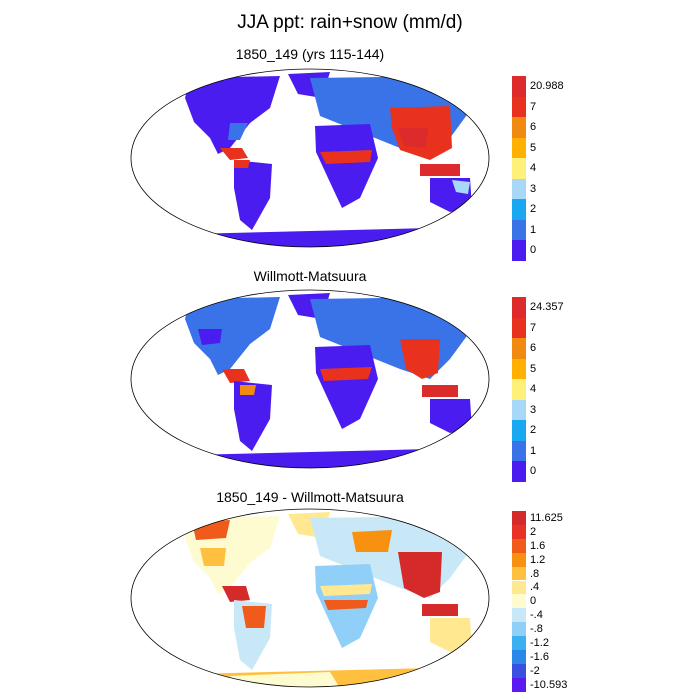  I want to click on colorbar-label: -10.593, so click(549, 684).